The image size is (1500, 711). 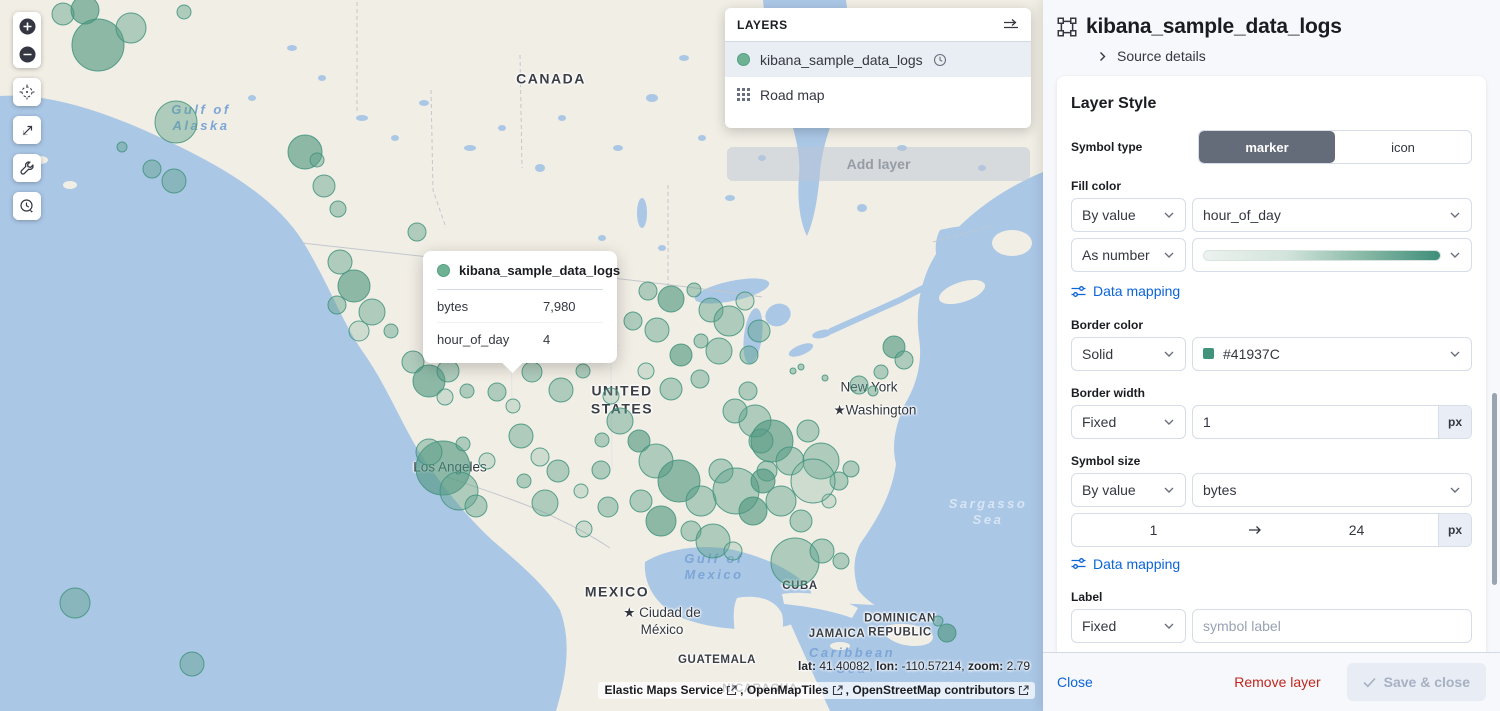 What do you see at coordinates (1128, 255) in the screenshot?
I see `fill-color-number-mode-select: As number` at bounding box center [1128, 255].